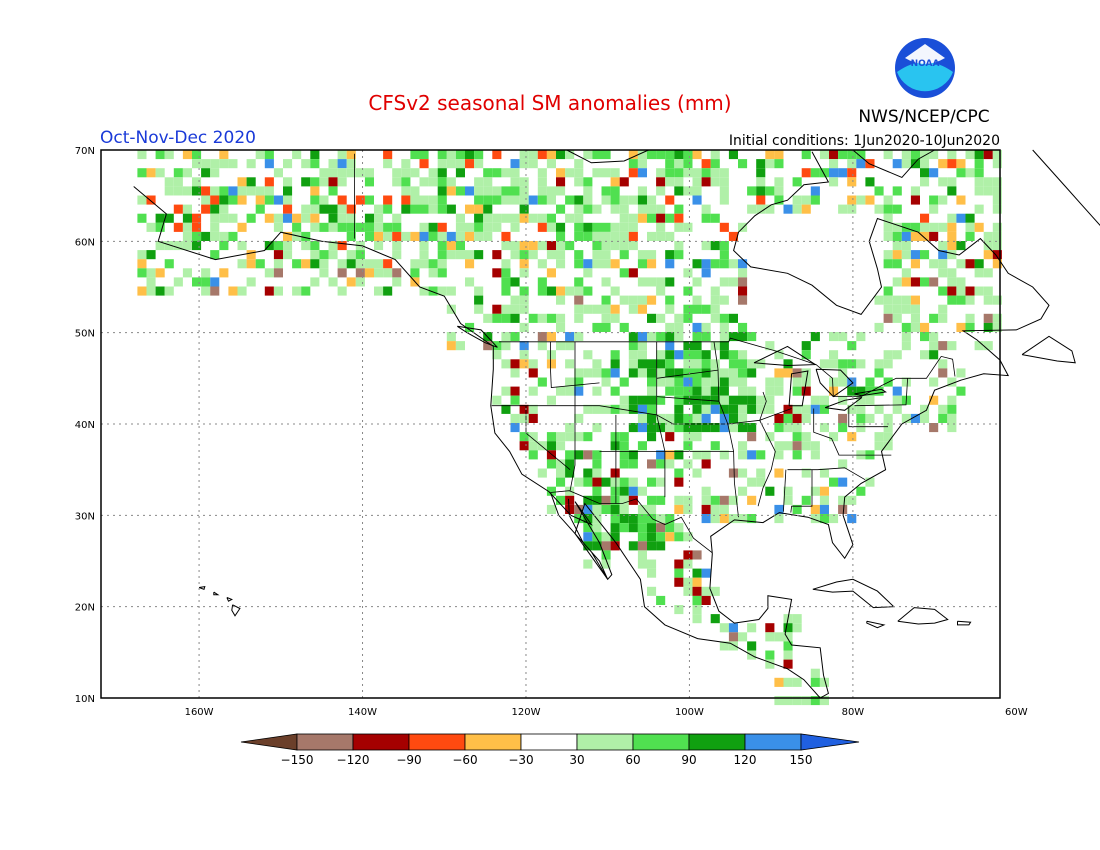 This screenshot has height=850, width=1100. I want to click on boundary-line, so click(868, 416).